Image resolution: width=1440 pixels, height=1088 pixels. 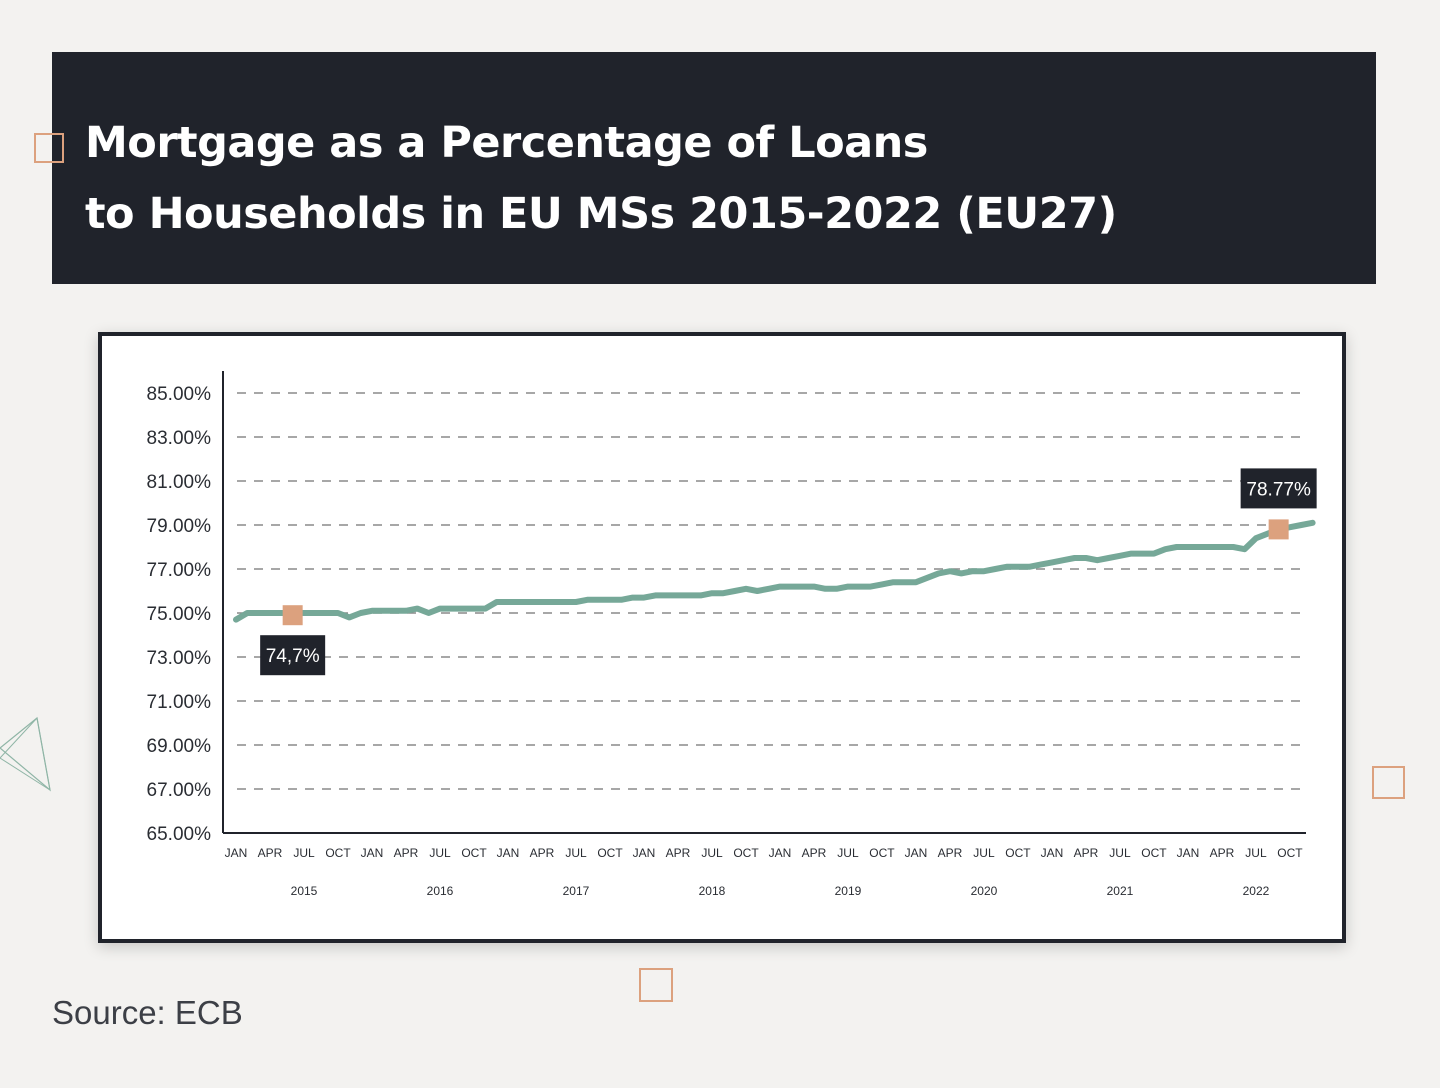 I want to click on y-tick-label: 79.00%, so click(x=179, y=526).